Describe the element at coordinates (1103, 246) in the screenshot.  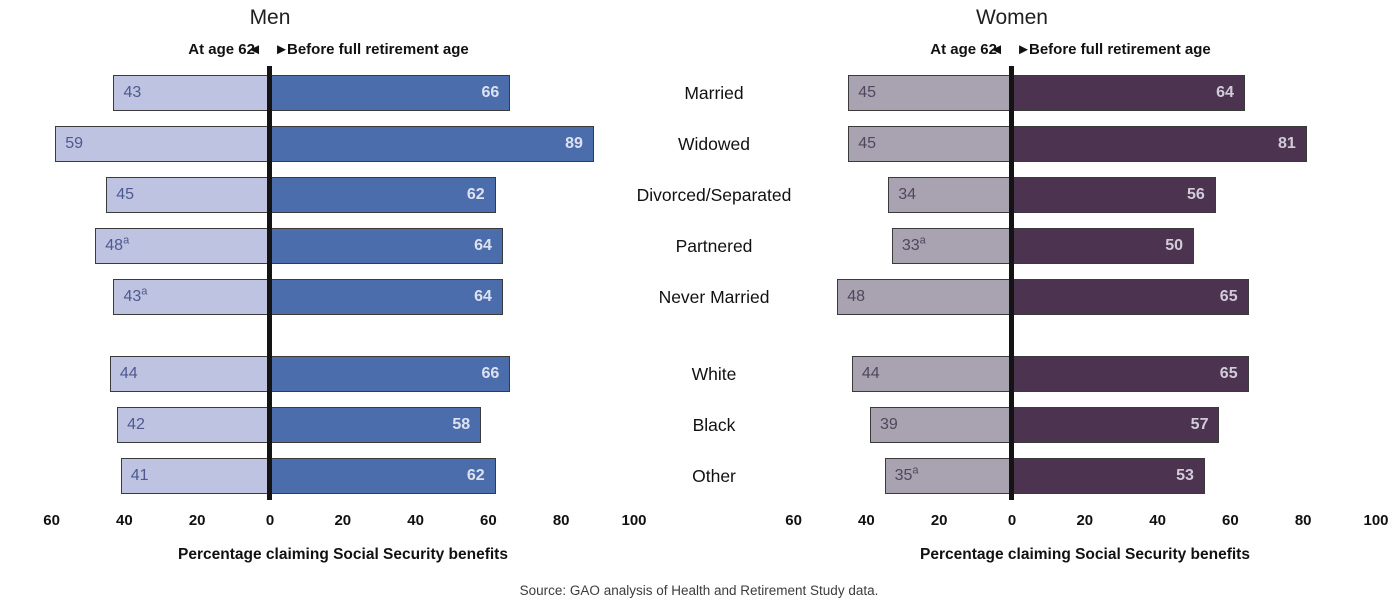
I see `bar-right-partnered: 50` at that location.